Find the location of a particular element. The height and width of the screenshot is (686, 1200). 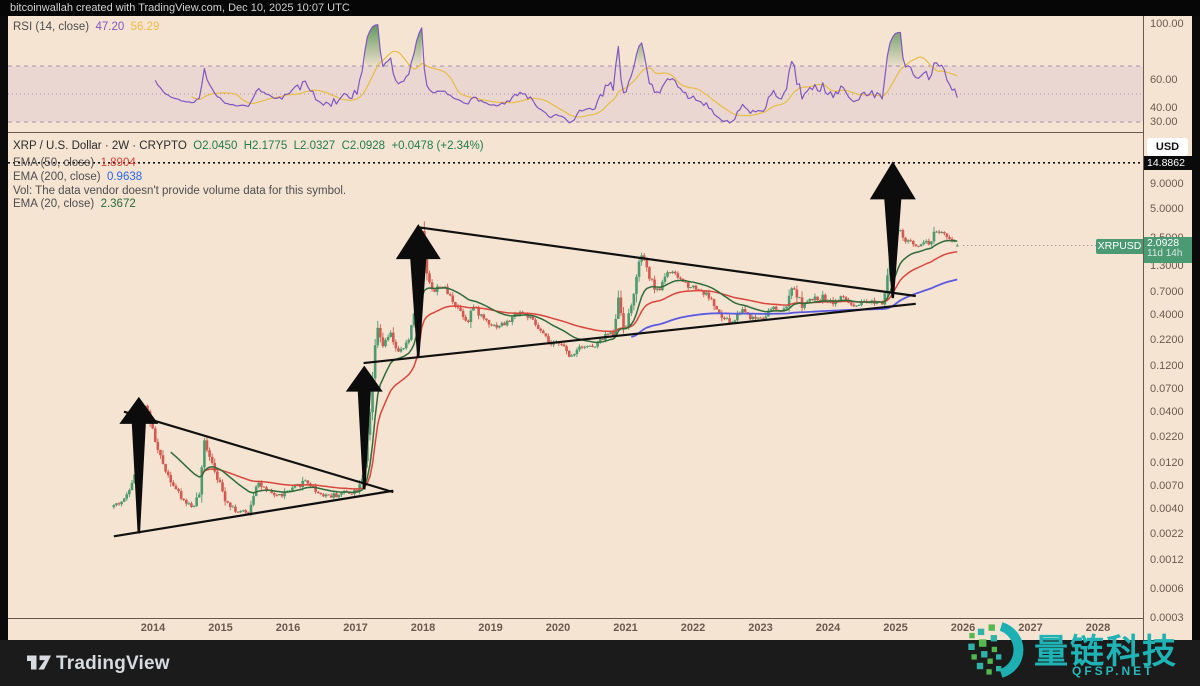

ema20-label: EMA (20, close) is located at coordinates (54, 204).